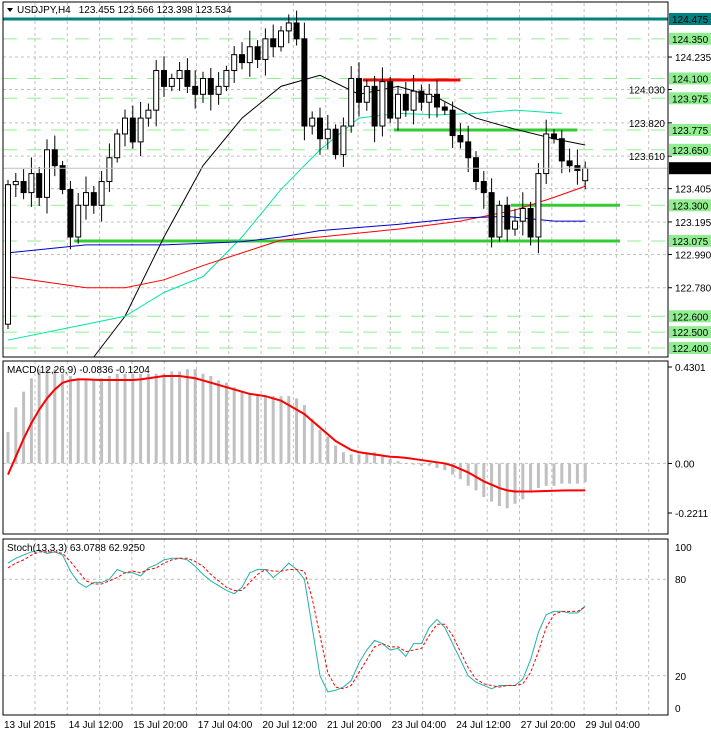  What do you see at coordinates (690, 206) in the screenshot?
I see `level-label: 123.300` at bounding box center [690, 206].